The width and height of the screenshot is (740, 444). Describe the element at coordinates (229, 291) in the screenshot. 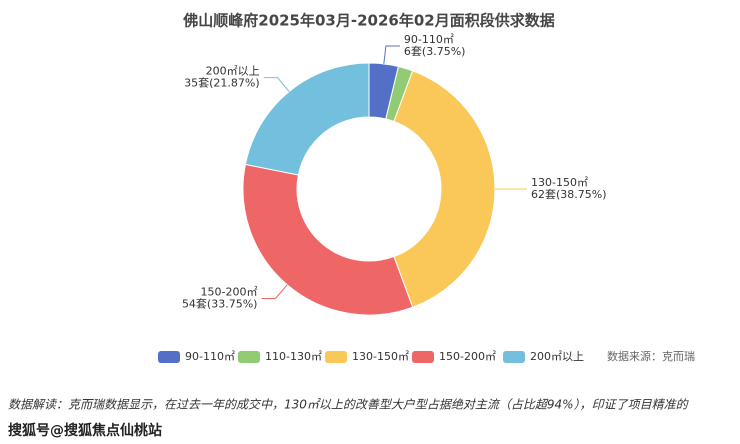

I see `slice-label: 150-200㎡` at that location.